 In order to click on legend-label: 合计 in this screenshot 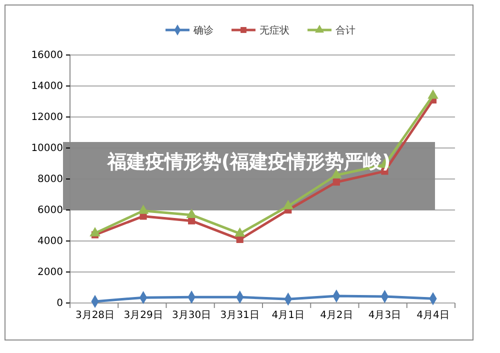, I will do `click(346, 30)`.